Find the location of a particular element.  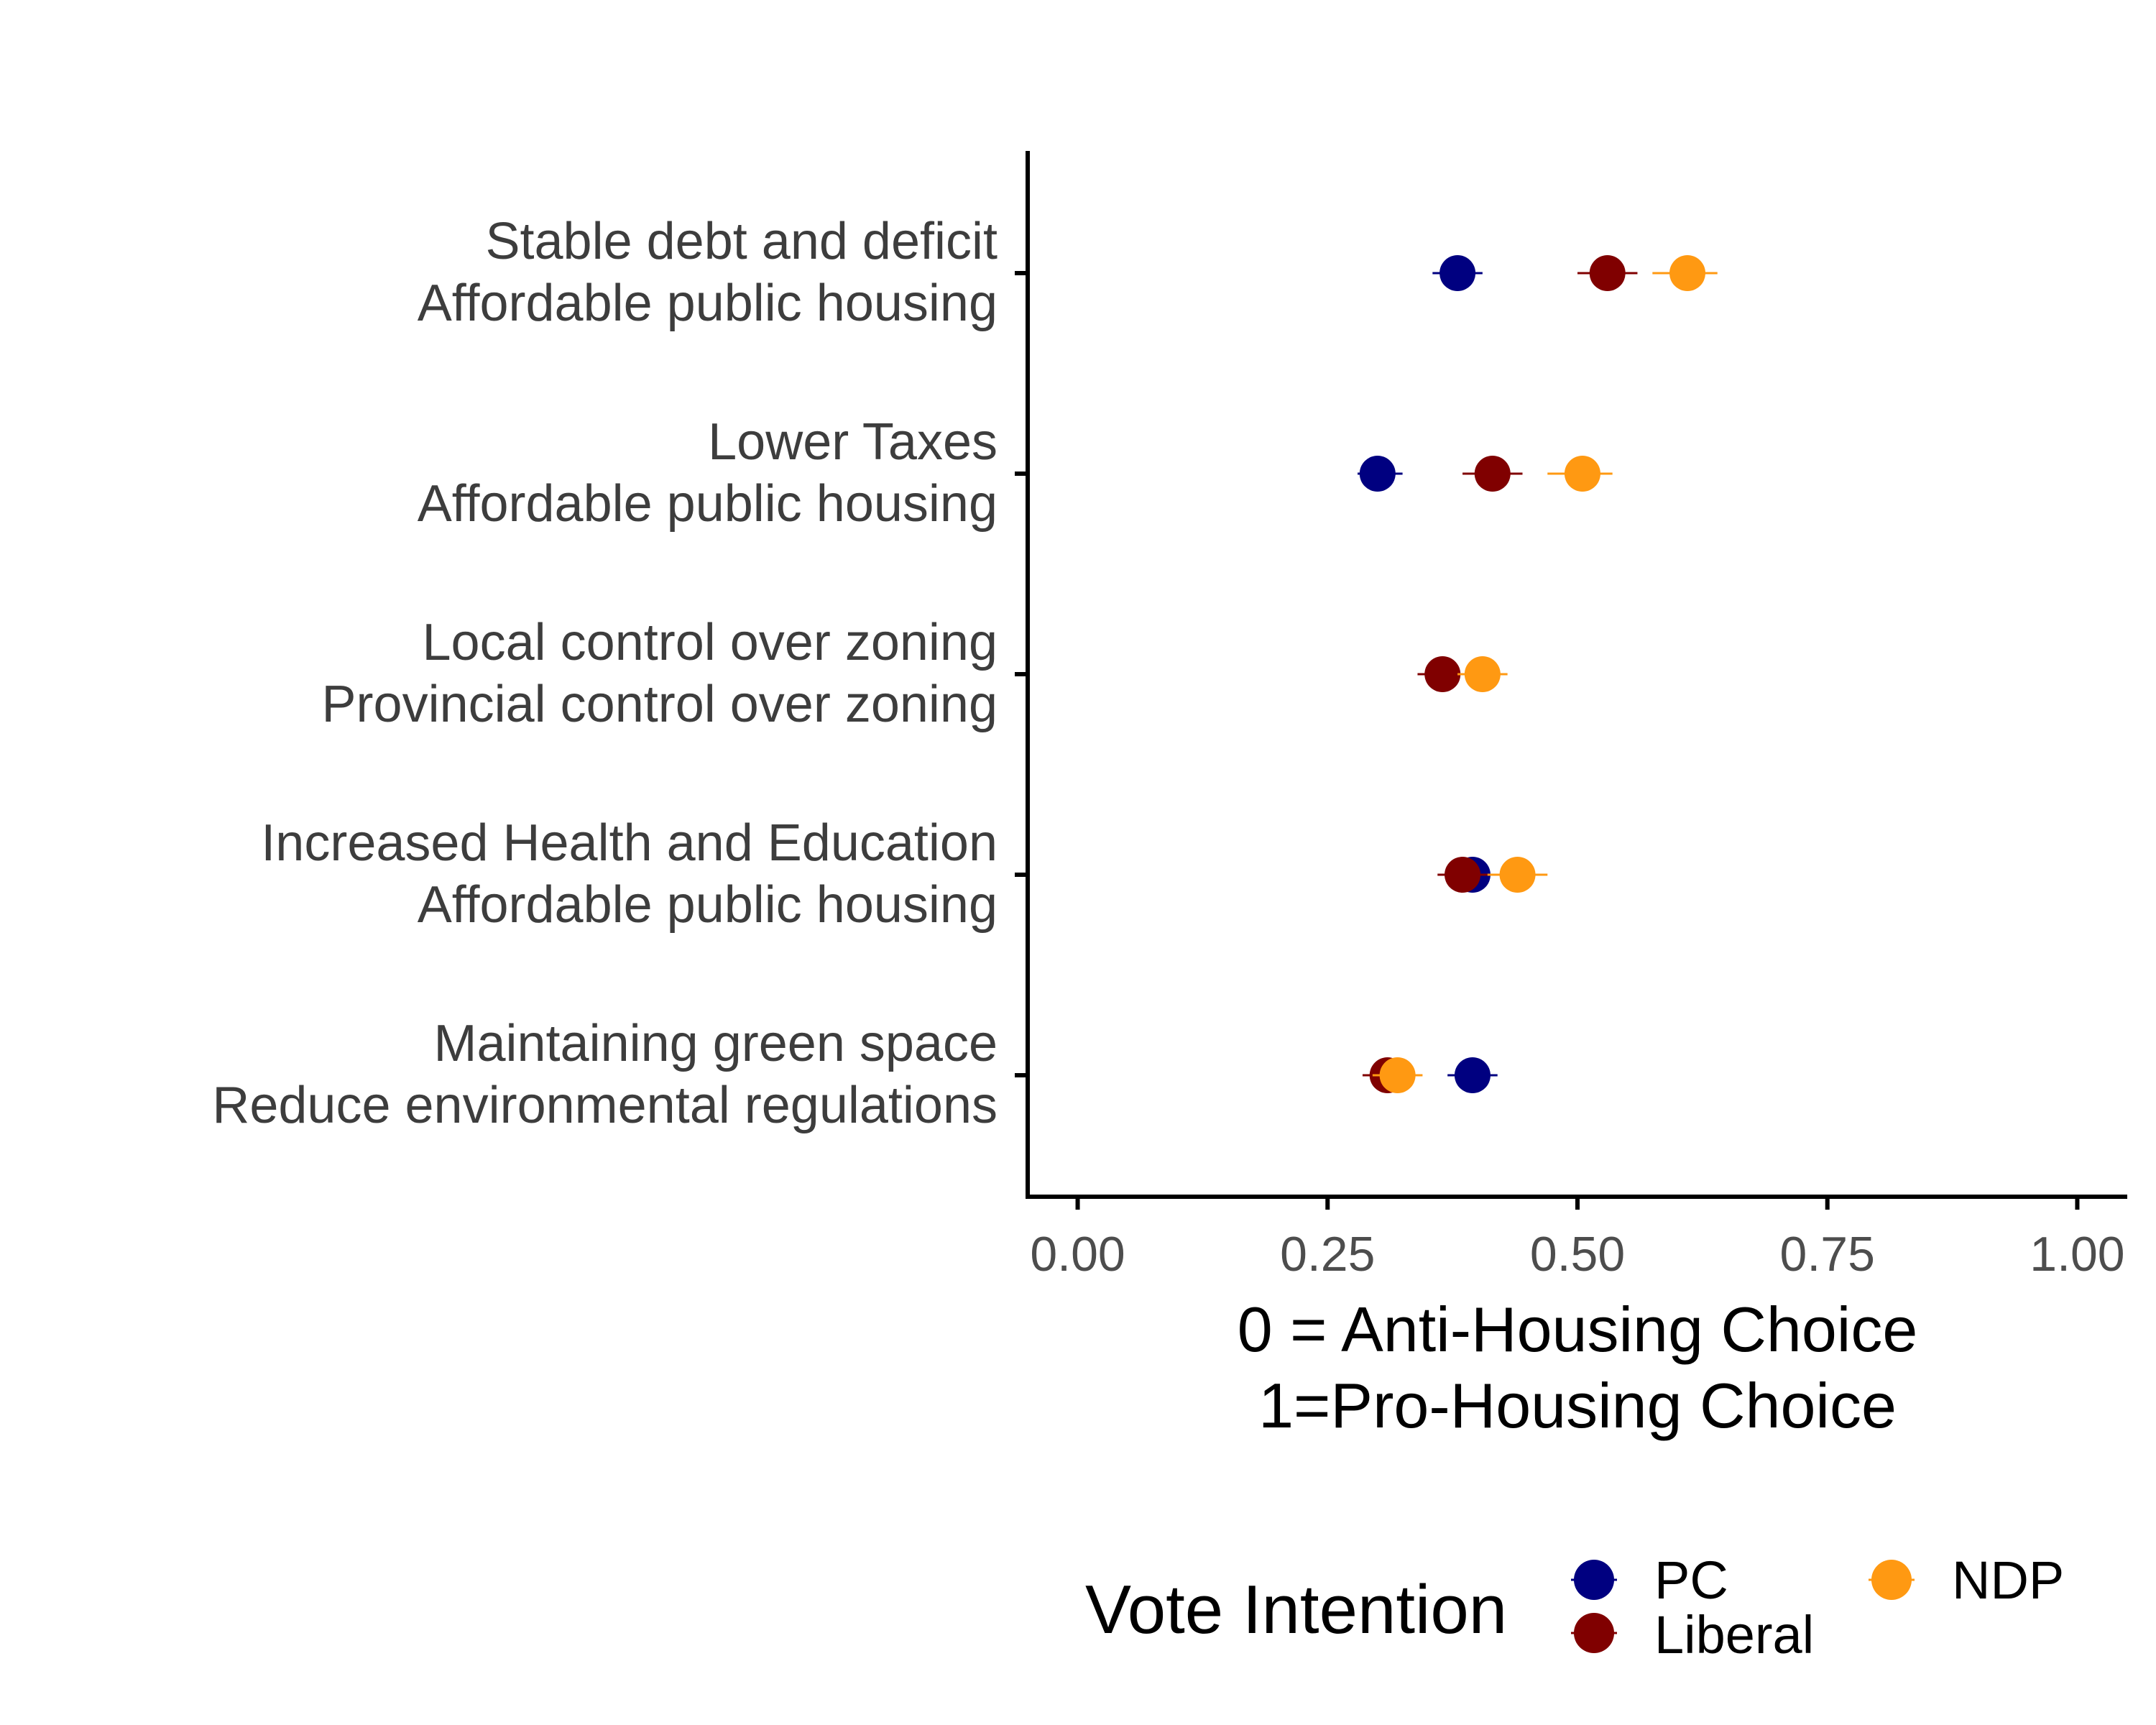

x-axis-ticks: 0.00 0.25 0.50 0.75 1.00 is located at coordinates (1578, 1239).